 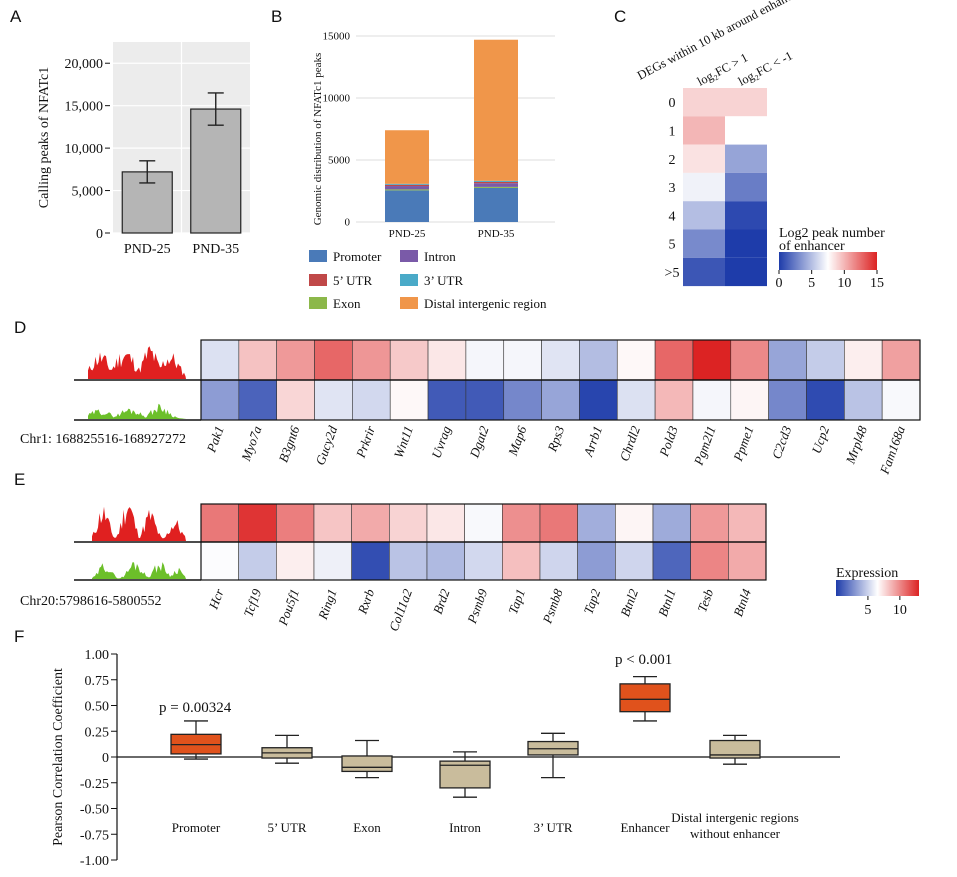 What do you see at coordinates (877, 592) in the screenshot?
I see `expression-legend: Expression 5 10` at bounding box center [877, 592].